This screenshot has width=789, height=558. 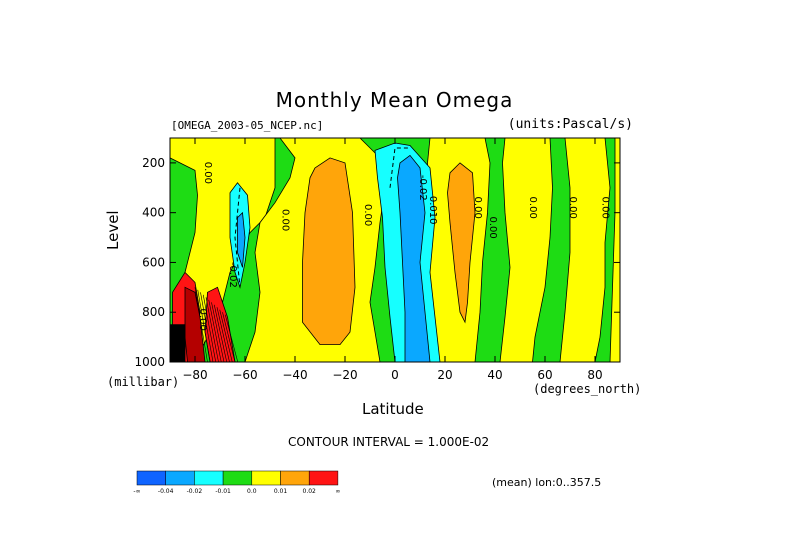 I want to click on y-tick-label-800: 800, so click(x=153, y=312).